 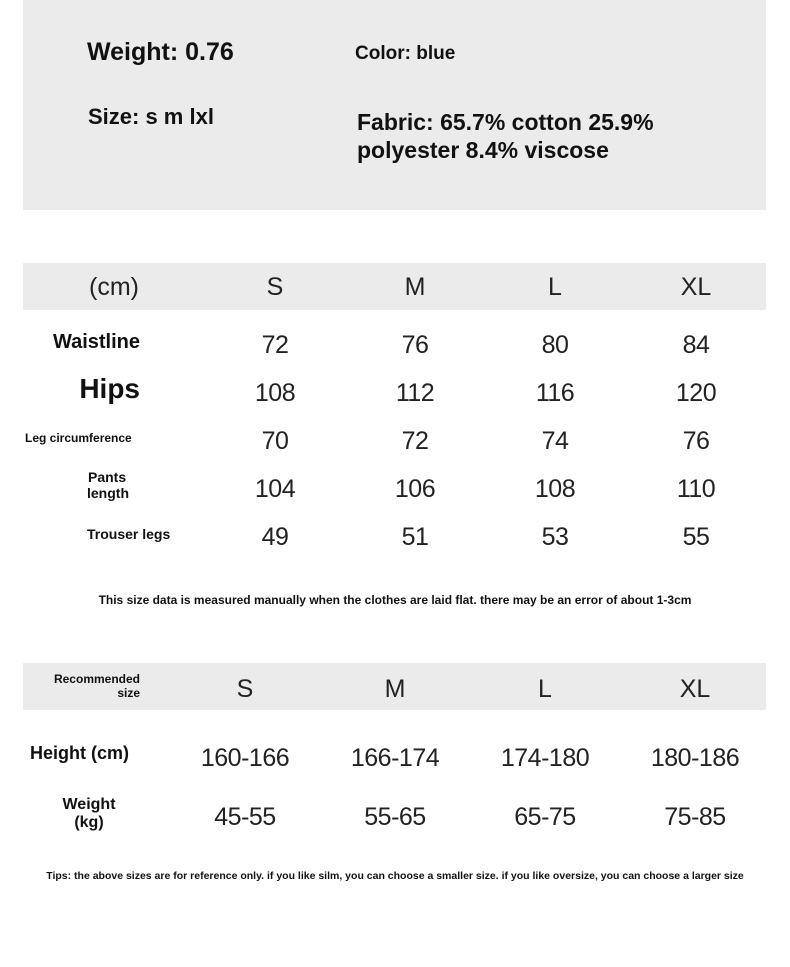 I want to click on size-header-l: L, so click(x=555, y=287).